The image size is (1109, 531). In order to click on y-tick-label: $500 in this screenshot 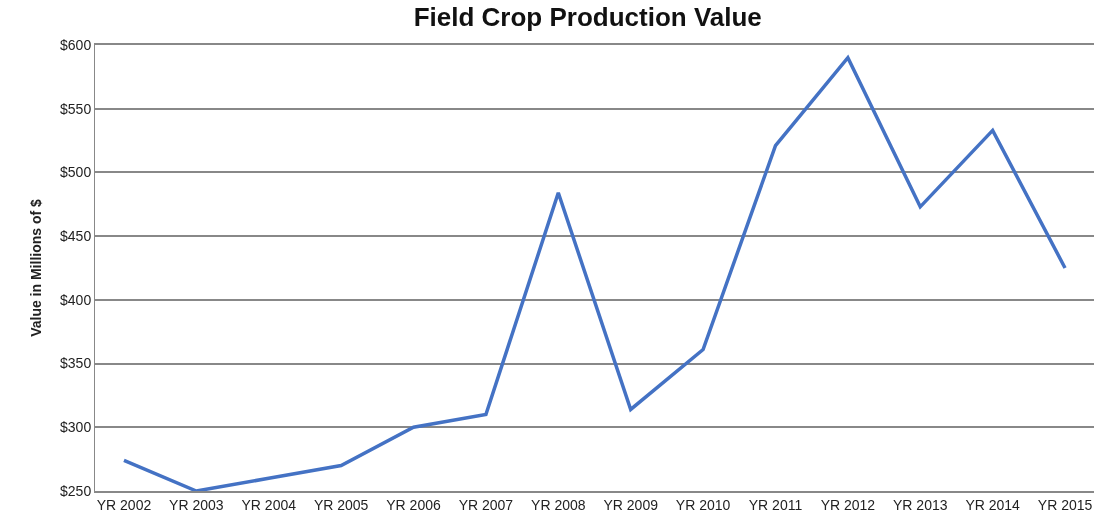, I will do `click(76, 172)`.